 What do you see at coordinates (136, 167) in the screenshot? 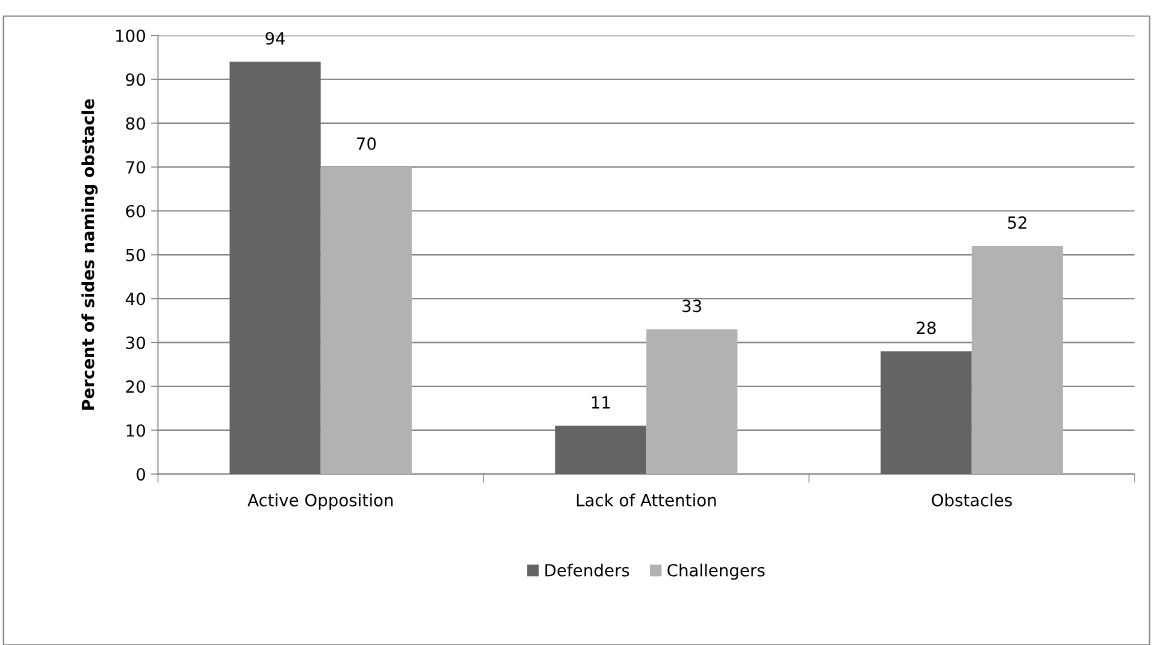
I see `y-tick-label: 70` at bounding box center [136, 167].